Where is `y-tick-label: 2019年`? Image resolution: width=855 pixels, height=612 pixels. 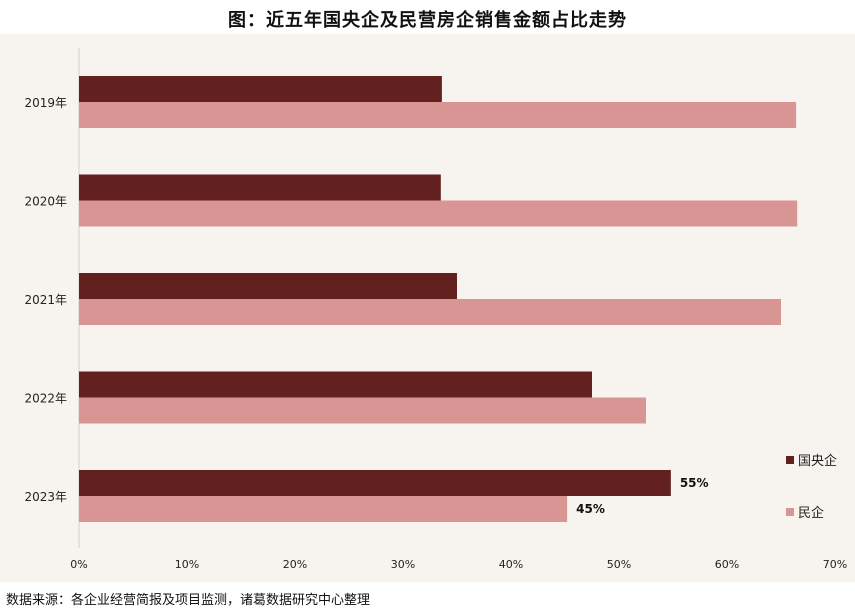
y-tick-label: 2019年 is located at coordinates (45, 103).